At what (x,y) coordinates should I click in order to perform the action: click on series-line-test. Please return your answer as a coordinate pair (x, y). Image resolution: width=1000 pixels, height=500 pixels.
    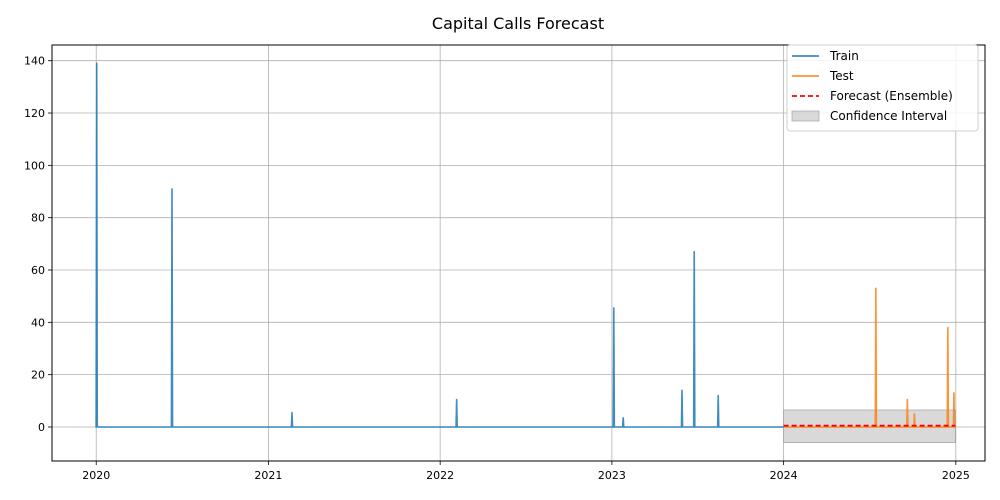
    Looking at the image, I should click on (869, 357).